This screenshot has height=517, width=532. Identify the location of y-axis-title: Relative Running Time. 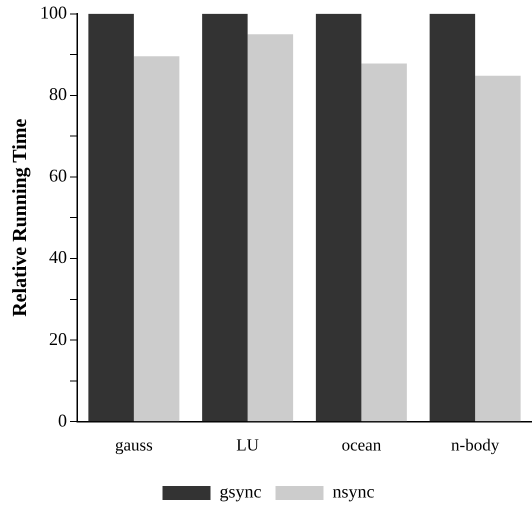
(20, 217).